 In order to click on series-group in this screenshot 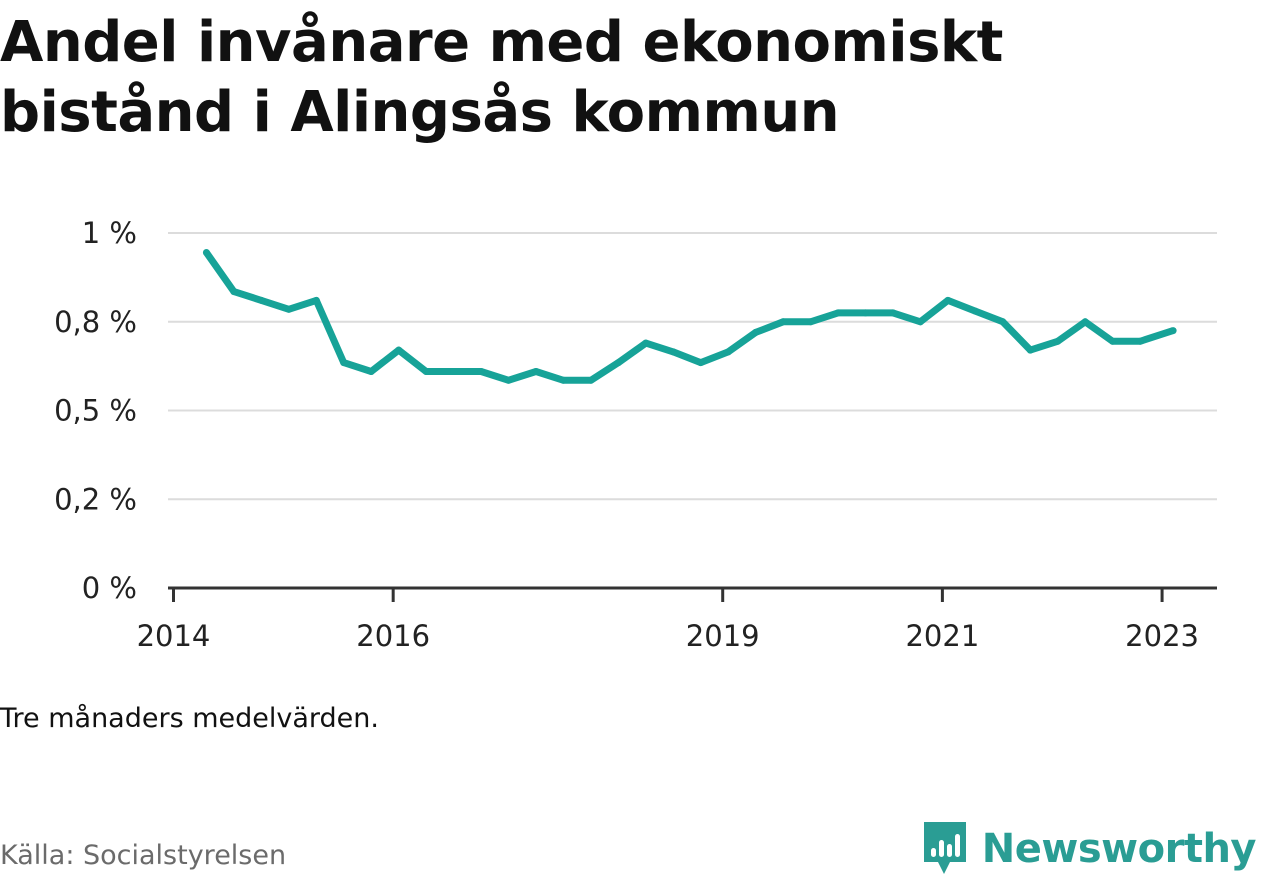, I will do `click(689, 316)`.